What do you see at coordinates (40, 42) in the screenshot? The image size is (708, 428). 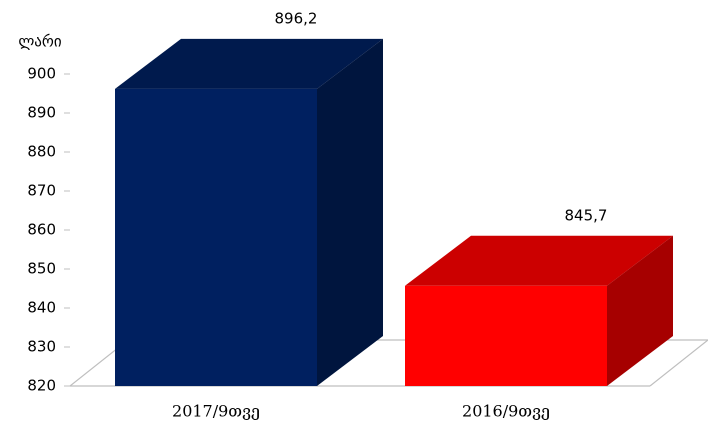 I see `y-axis-label: ლარი` at bounding box center [40, 42].